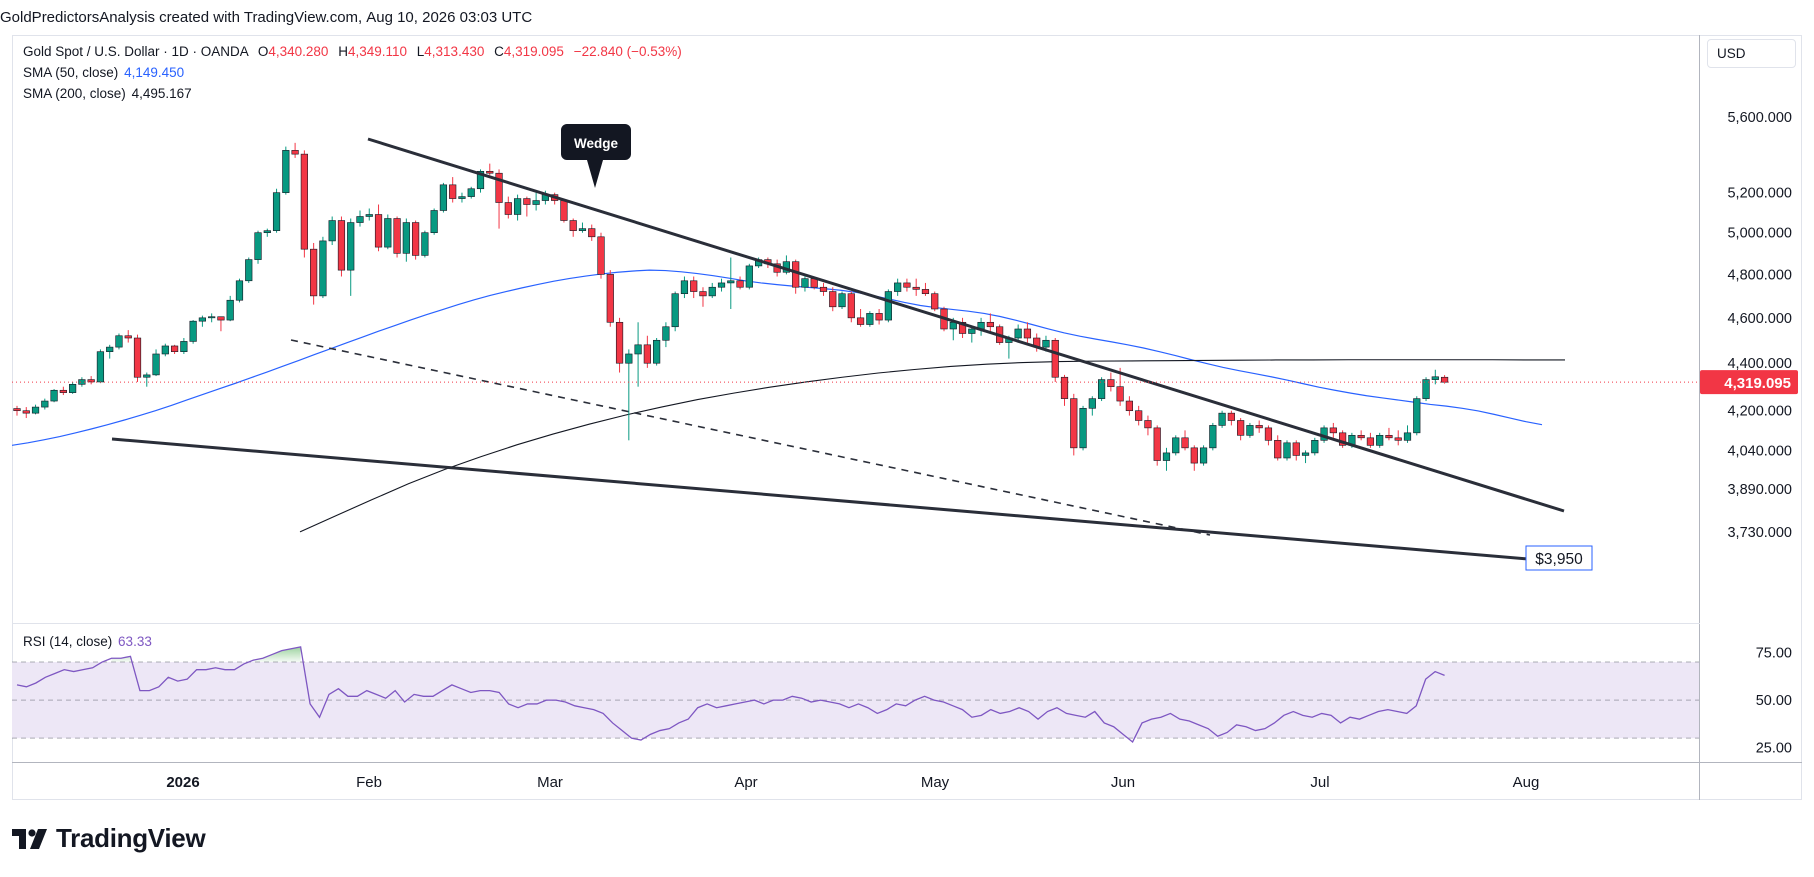 This screenshot has height=877, width=1814. Describe the element at coordinates (136, 51) in the screenshot. I see `symbol-title: Gold Spot / U.S. Dollar · 1D · OANDA` at that location.